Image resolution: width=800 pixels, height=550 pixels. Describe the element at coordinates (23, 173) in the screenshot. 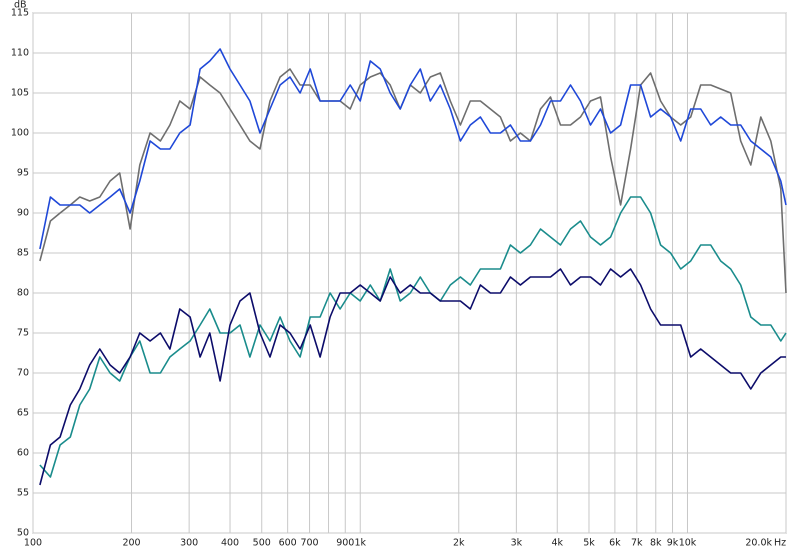

I see `y-tick-label: 95` at that location.